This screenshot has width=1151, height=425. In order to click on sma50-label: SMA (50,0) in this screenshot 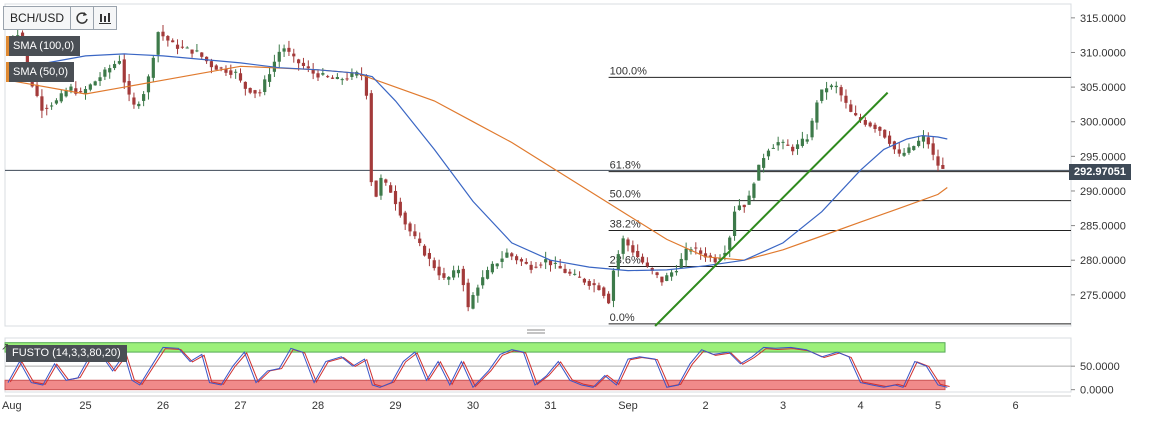, I will do `click(40, 72)`.